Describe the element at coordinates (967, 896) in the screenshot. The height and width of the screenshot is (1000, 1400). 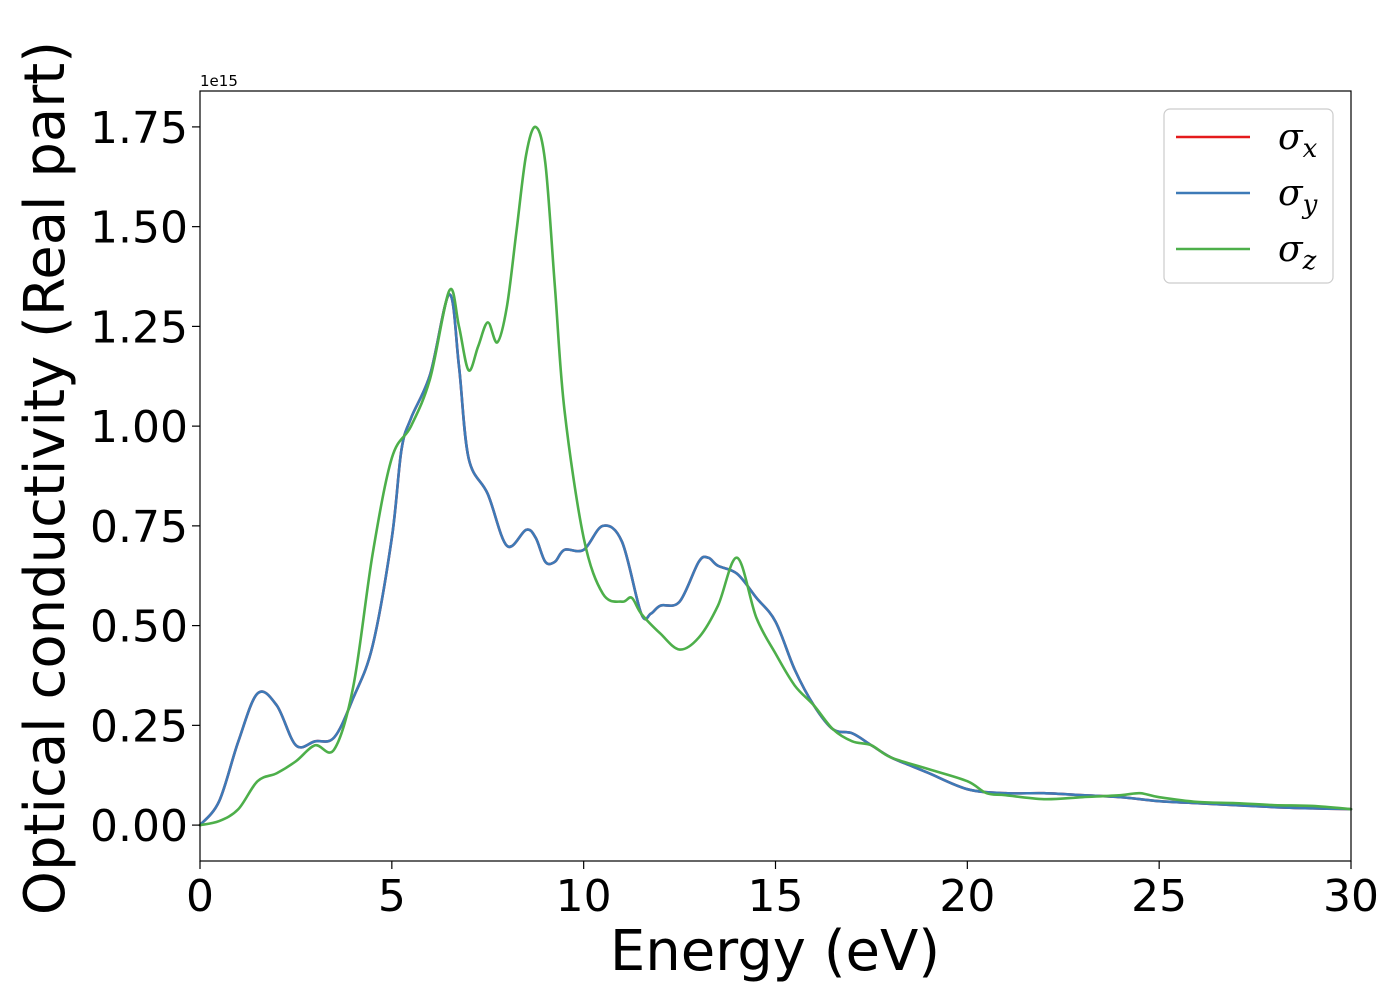
I see `x-tick-label: 20` at that location.